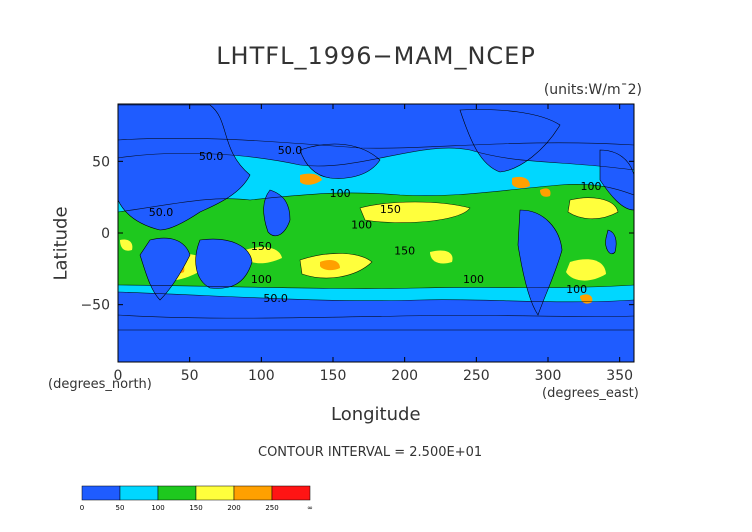  What do you see at coordinates (233, 508) in the screenshot?
I see `colorbar-tick-label: 200` at bounding box center [233, 508].